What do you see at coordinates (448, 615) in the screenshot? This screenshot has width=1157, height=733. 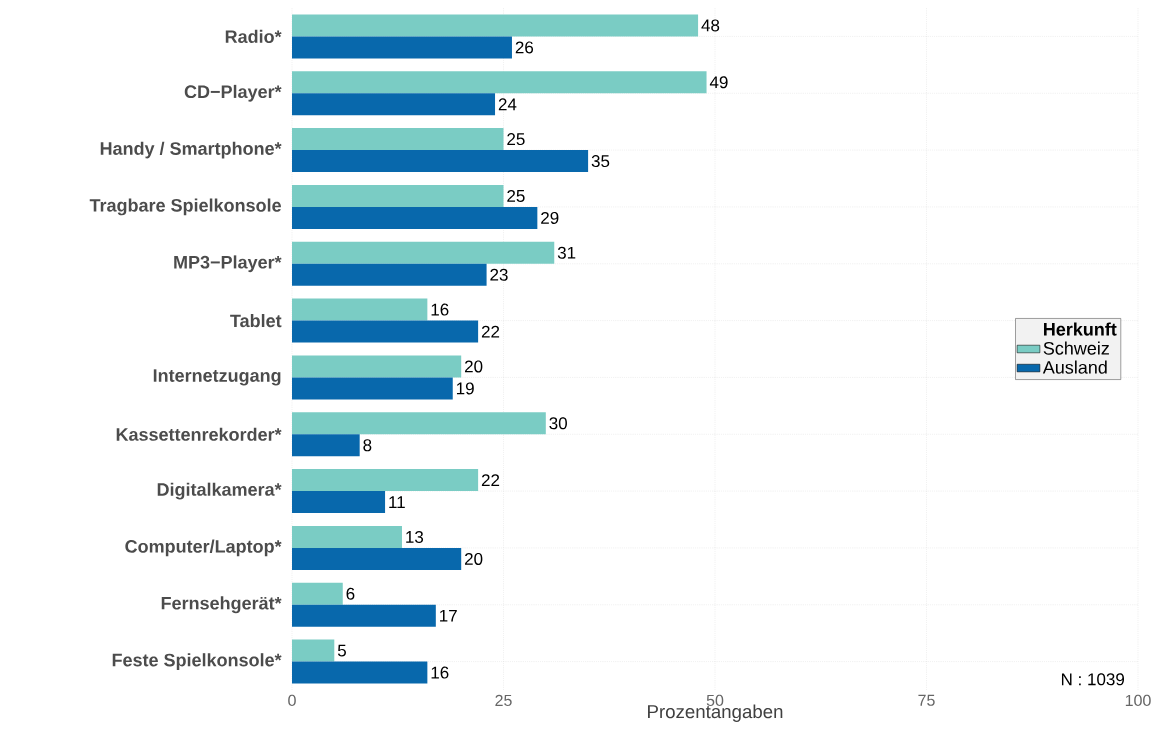 I see `data-label: 17` at bounding box center [448, 615].